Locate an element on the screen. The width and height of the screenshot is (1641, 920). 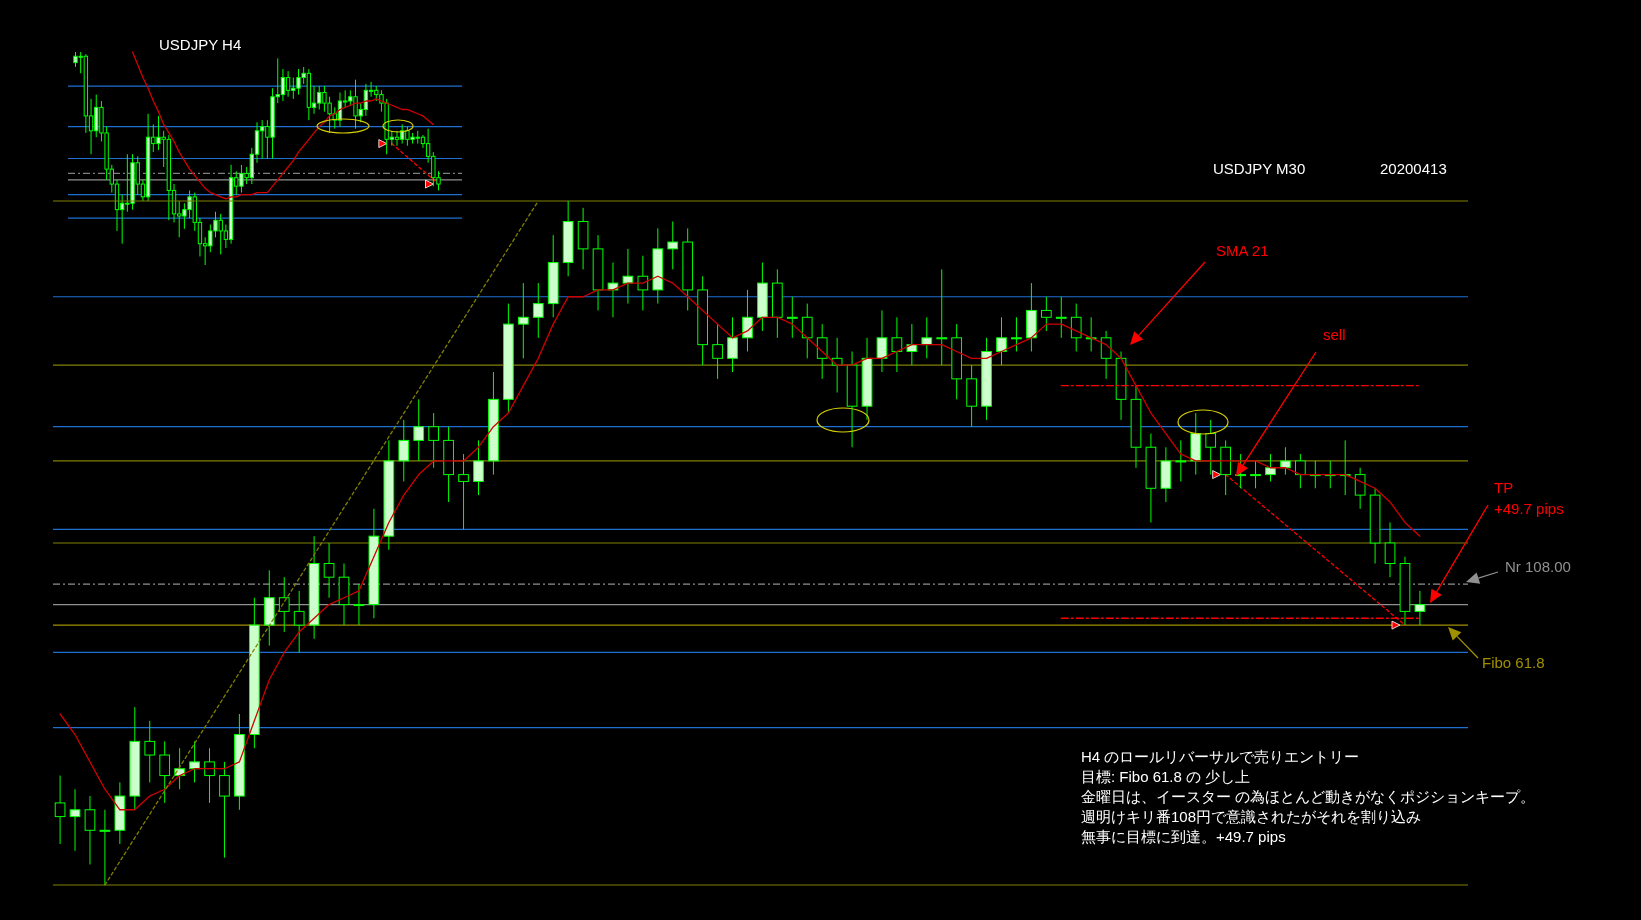
legend-label: Nr 108.00 is located at coordinates (1538, 566).